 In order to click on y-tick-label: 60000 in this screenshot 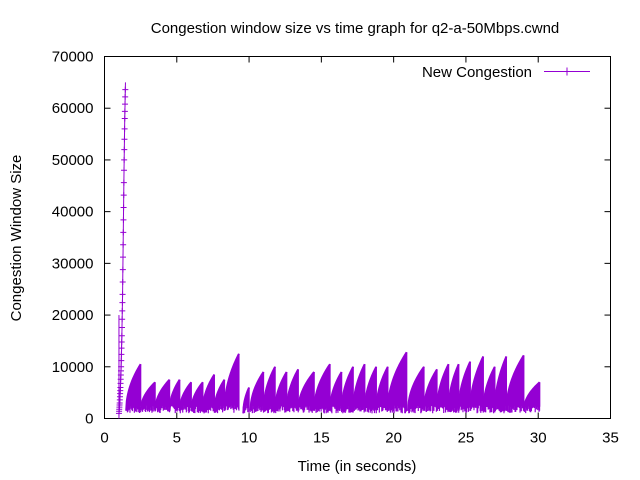, I will do `click(73, 108)`.